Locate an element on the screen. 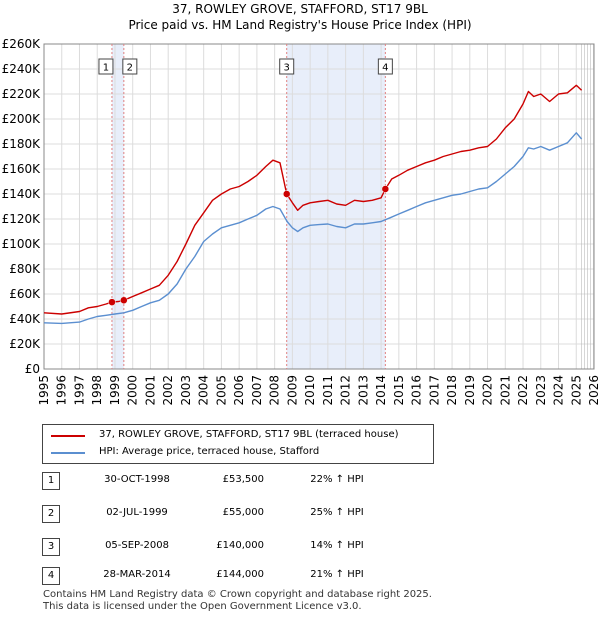 Image resolution: width=600 pixels, height=620 pixels. x-tick-label: 2001 is located at coordinates (150, 390).